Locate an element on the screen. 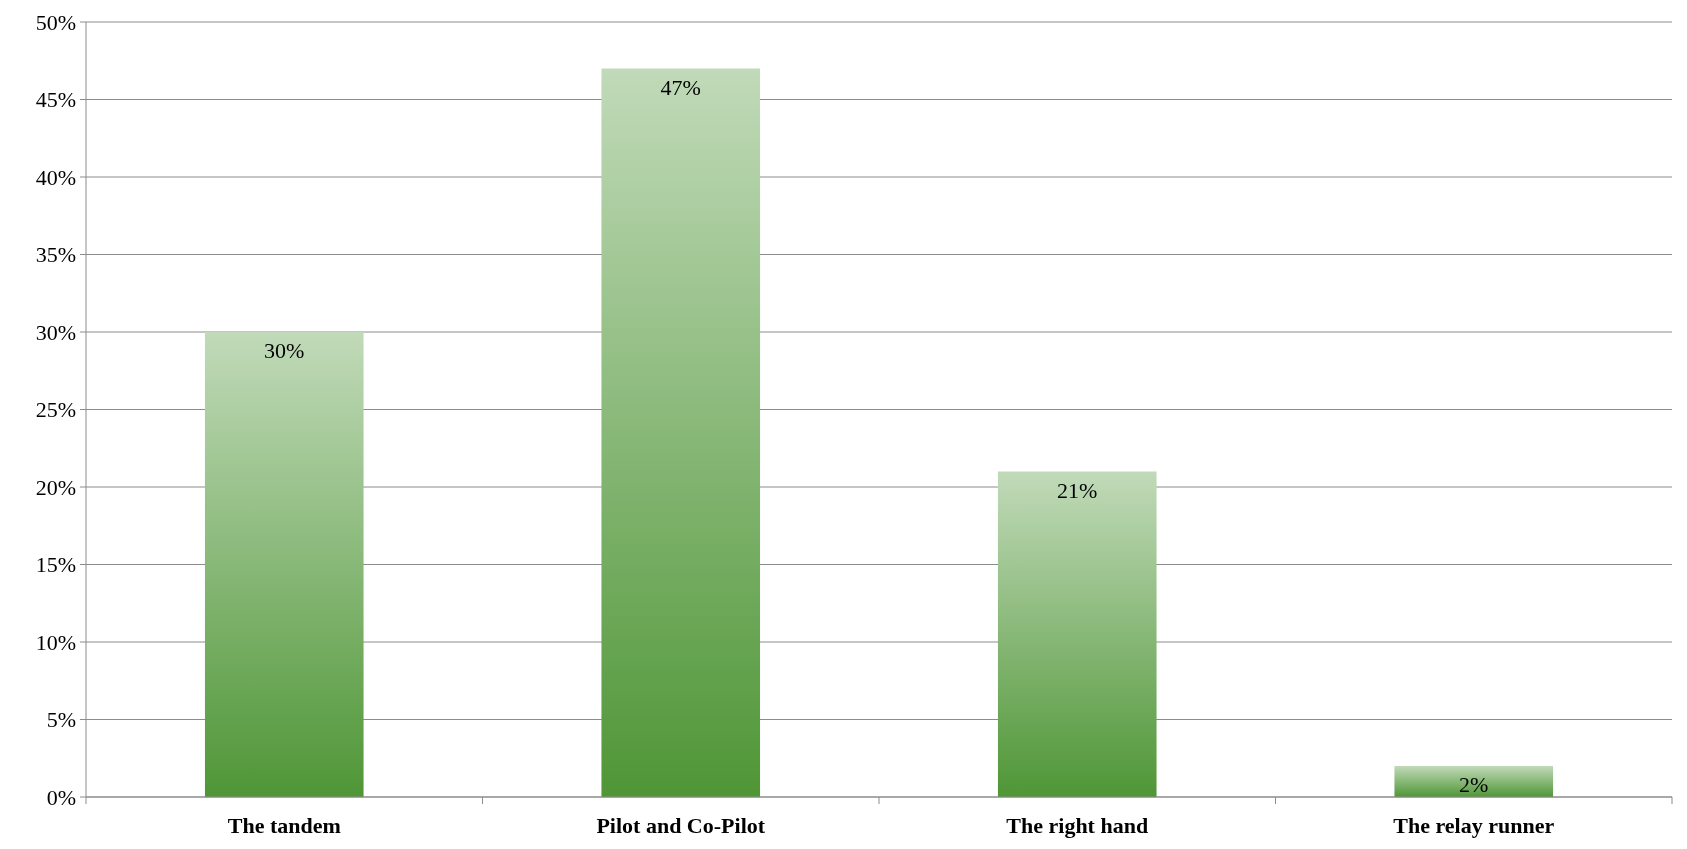 This screenshot has height=849, width=1687. data-label: 47% is located at coordinates (680, 87).